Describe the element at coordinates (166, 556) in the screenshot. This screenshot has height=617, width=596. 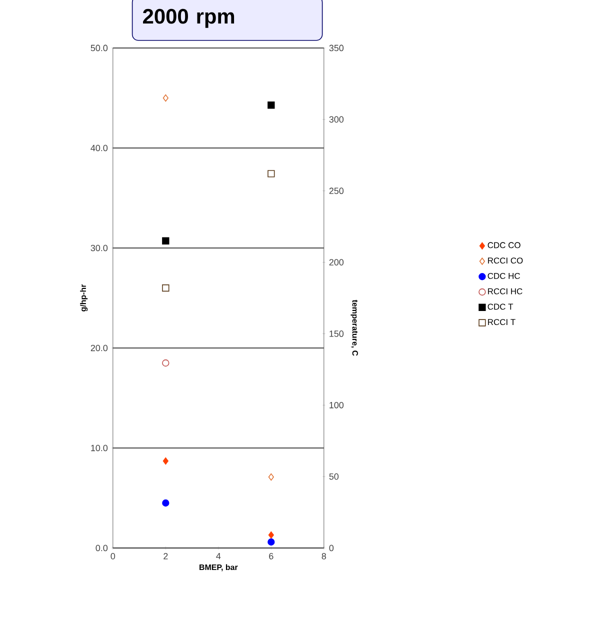
I see `x-tick-label: 2` at that location.